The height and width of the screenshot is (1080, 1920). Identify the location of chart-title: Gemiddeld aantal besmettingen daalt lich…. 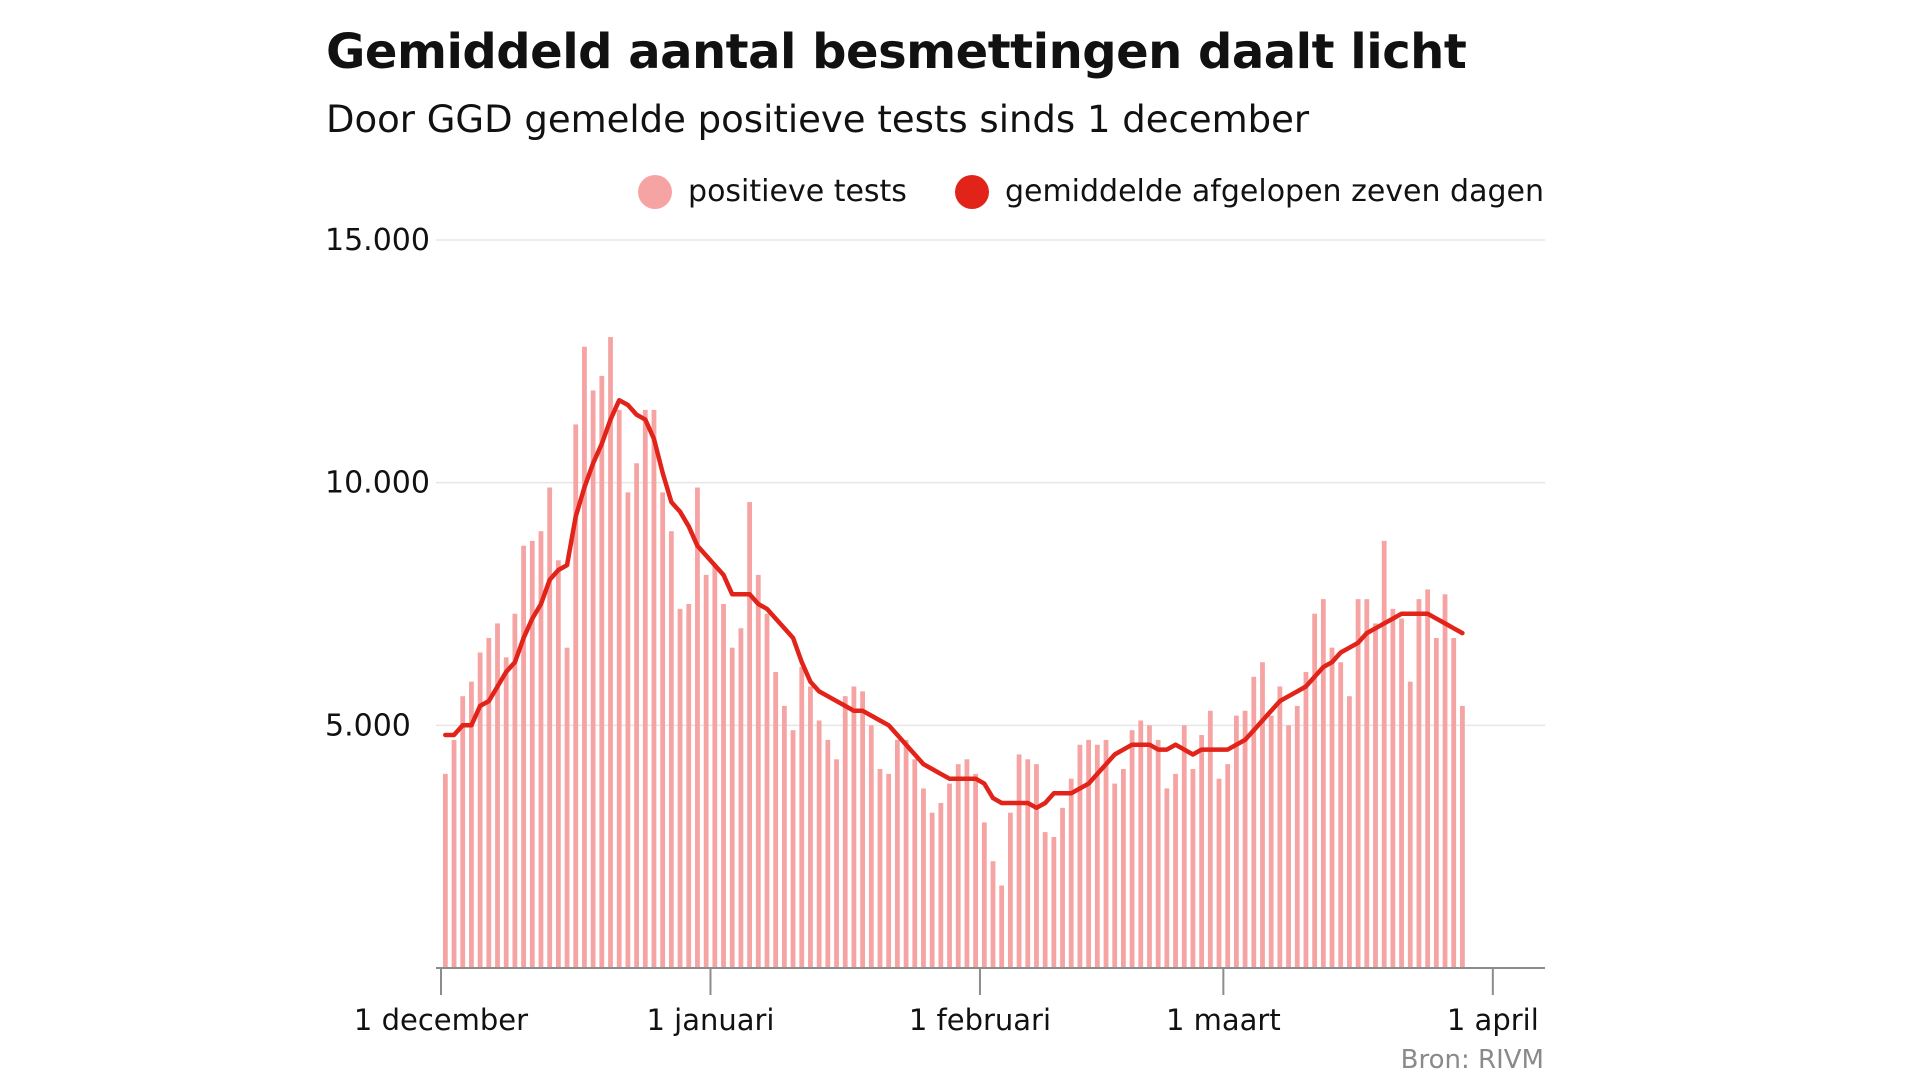
(896, 52).